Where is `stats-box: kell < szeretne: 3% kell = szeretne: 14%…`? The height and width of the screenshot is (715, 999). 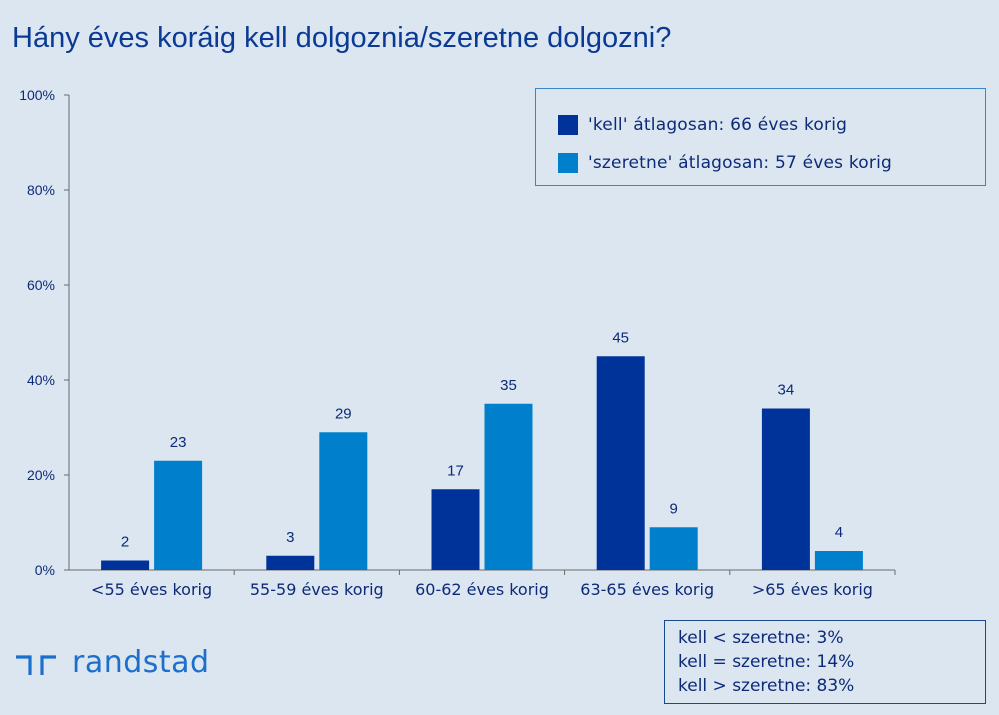 stats-box: kell < szeretne: 3% kell = szeretne: 14%… is located at coordinates (825, 662).